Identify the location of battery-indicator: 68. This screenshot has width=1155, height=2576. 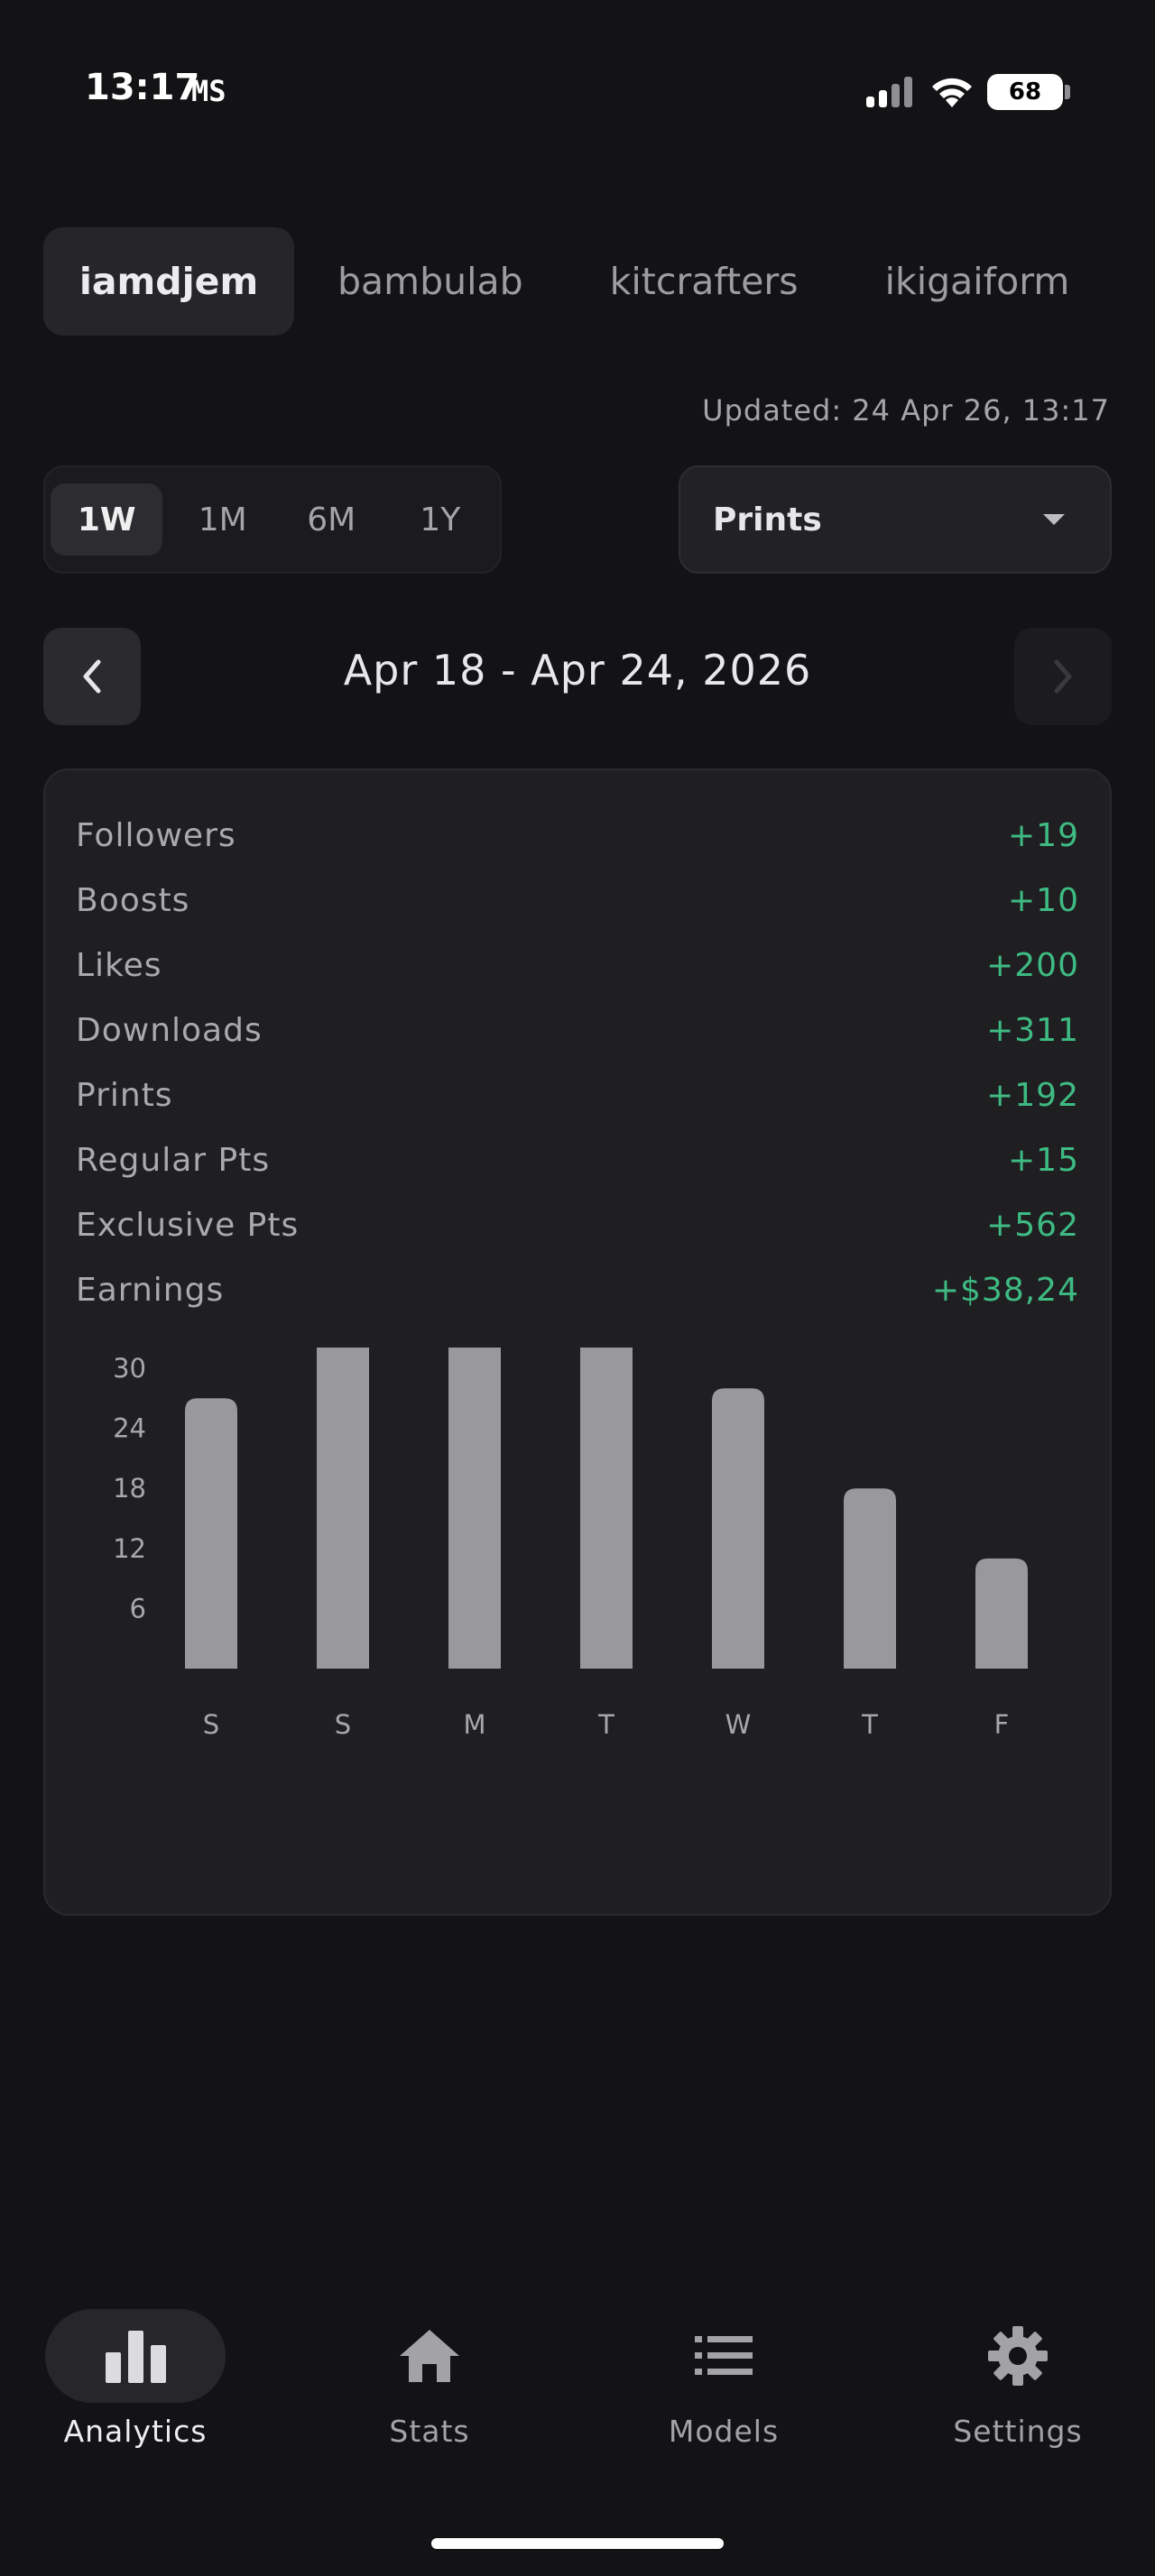
(1028, 92).